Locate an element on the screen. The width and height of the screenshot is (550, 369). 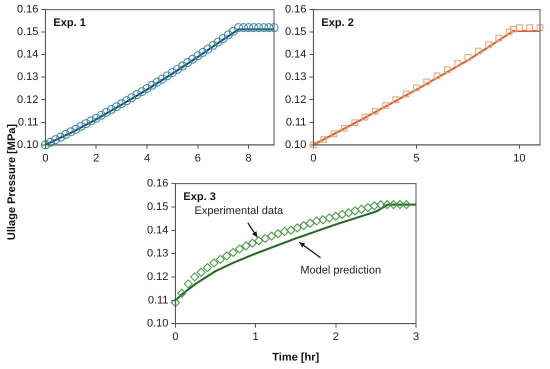
x-tick-label: 10 is located at coordinates (519, 158).